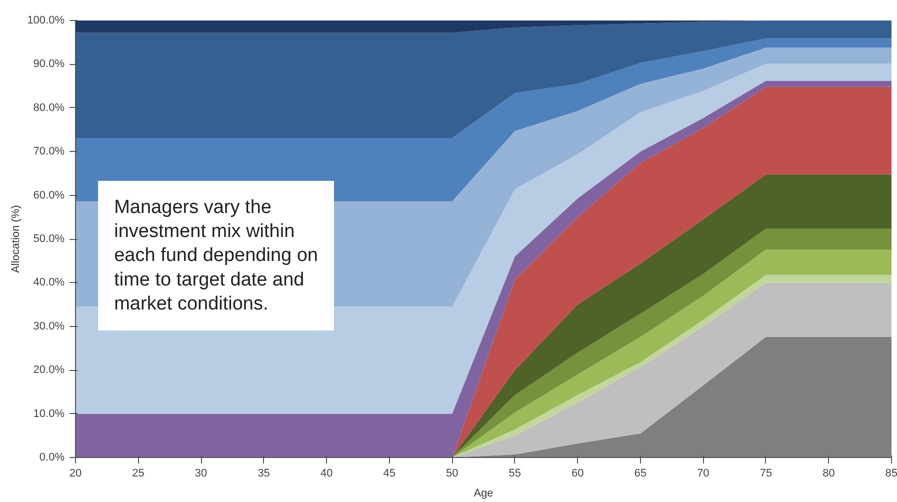 This screenshot has width=897, height=502. I want to click on x-tick-label: 25, so click(138, 474).